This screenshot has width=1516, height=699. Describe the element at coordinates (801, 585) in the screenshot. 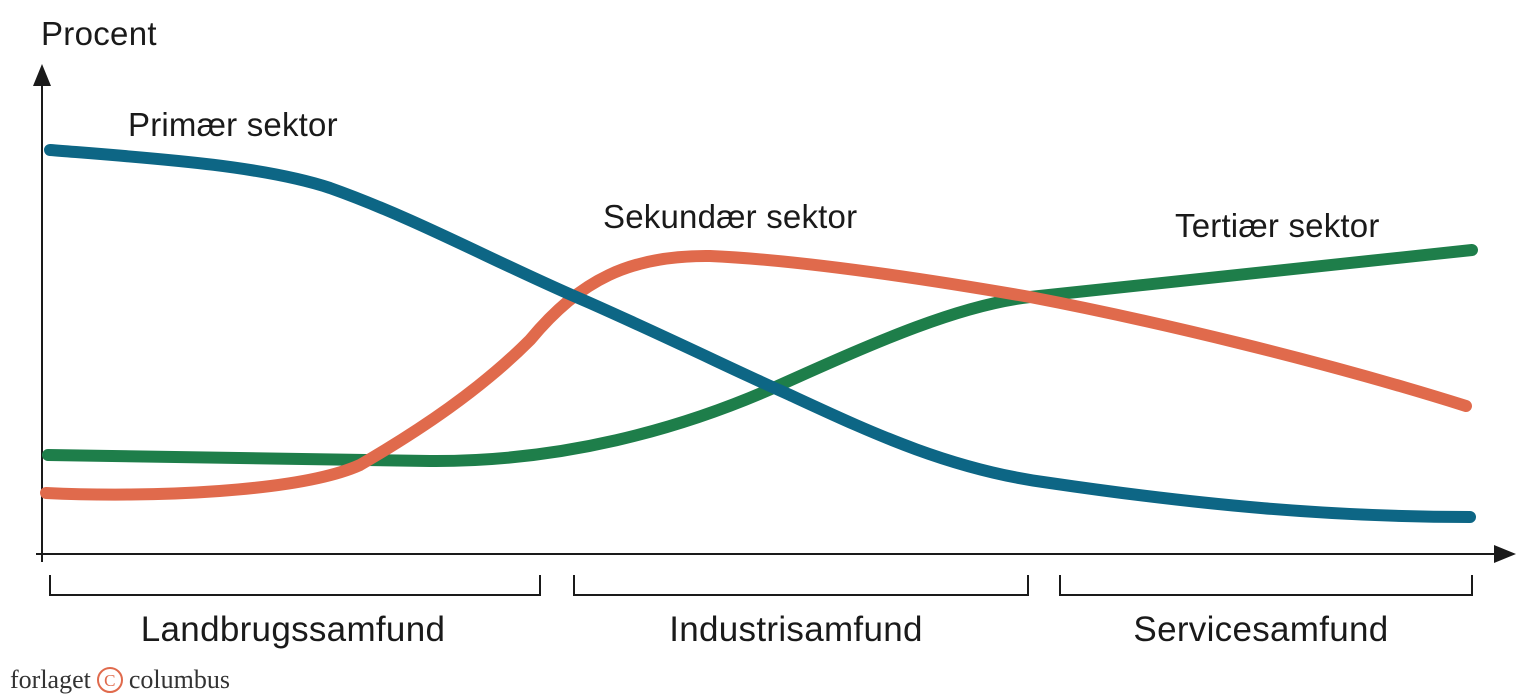

I see `era-bracket-industri` at that location.